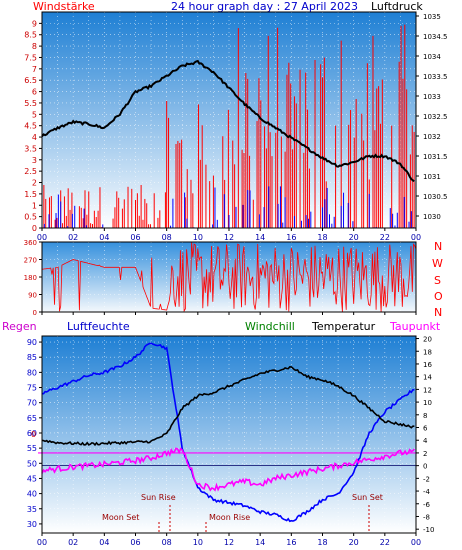 Image resolution: width=462 pixels, height=550 pixels. I want to click on wind-direction-series, so click(229, 277).